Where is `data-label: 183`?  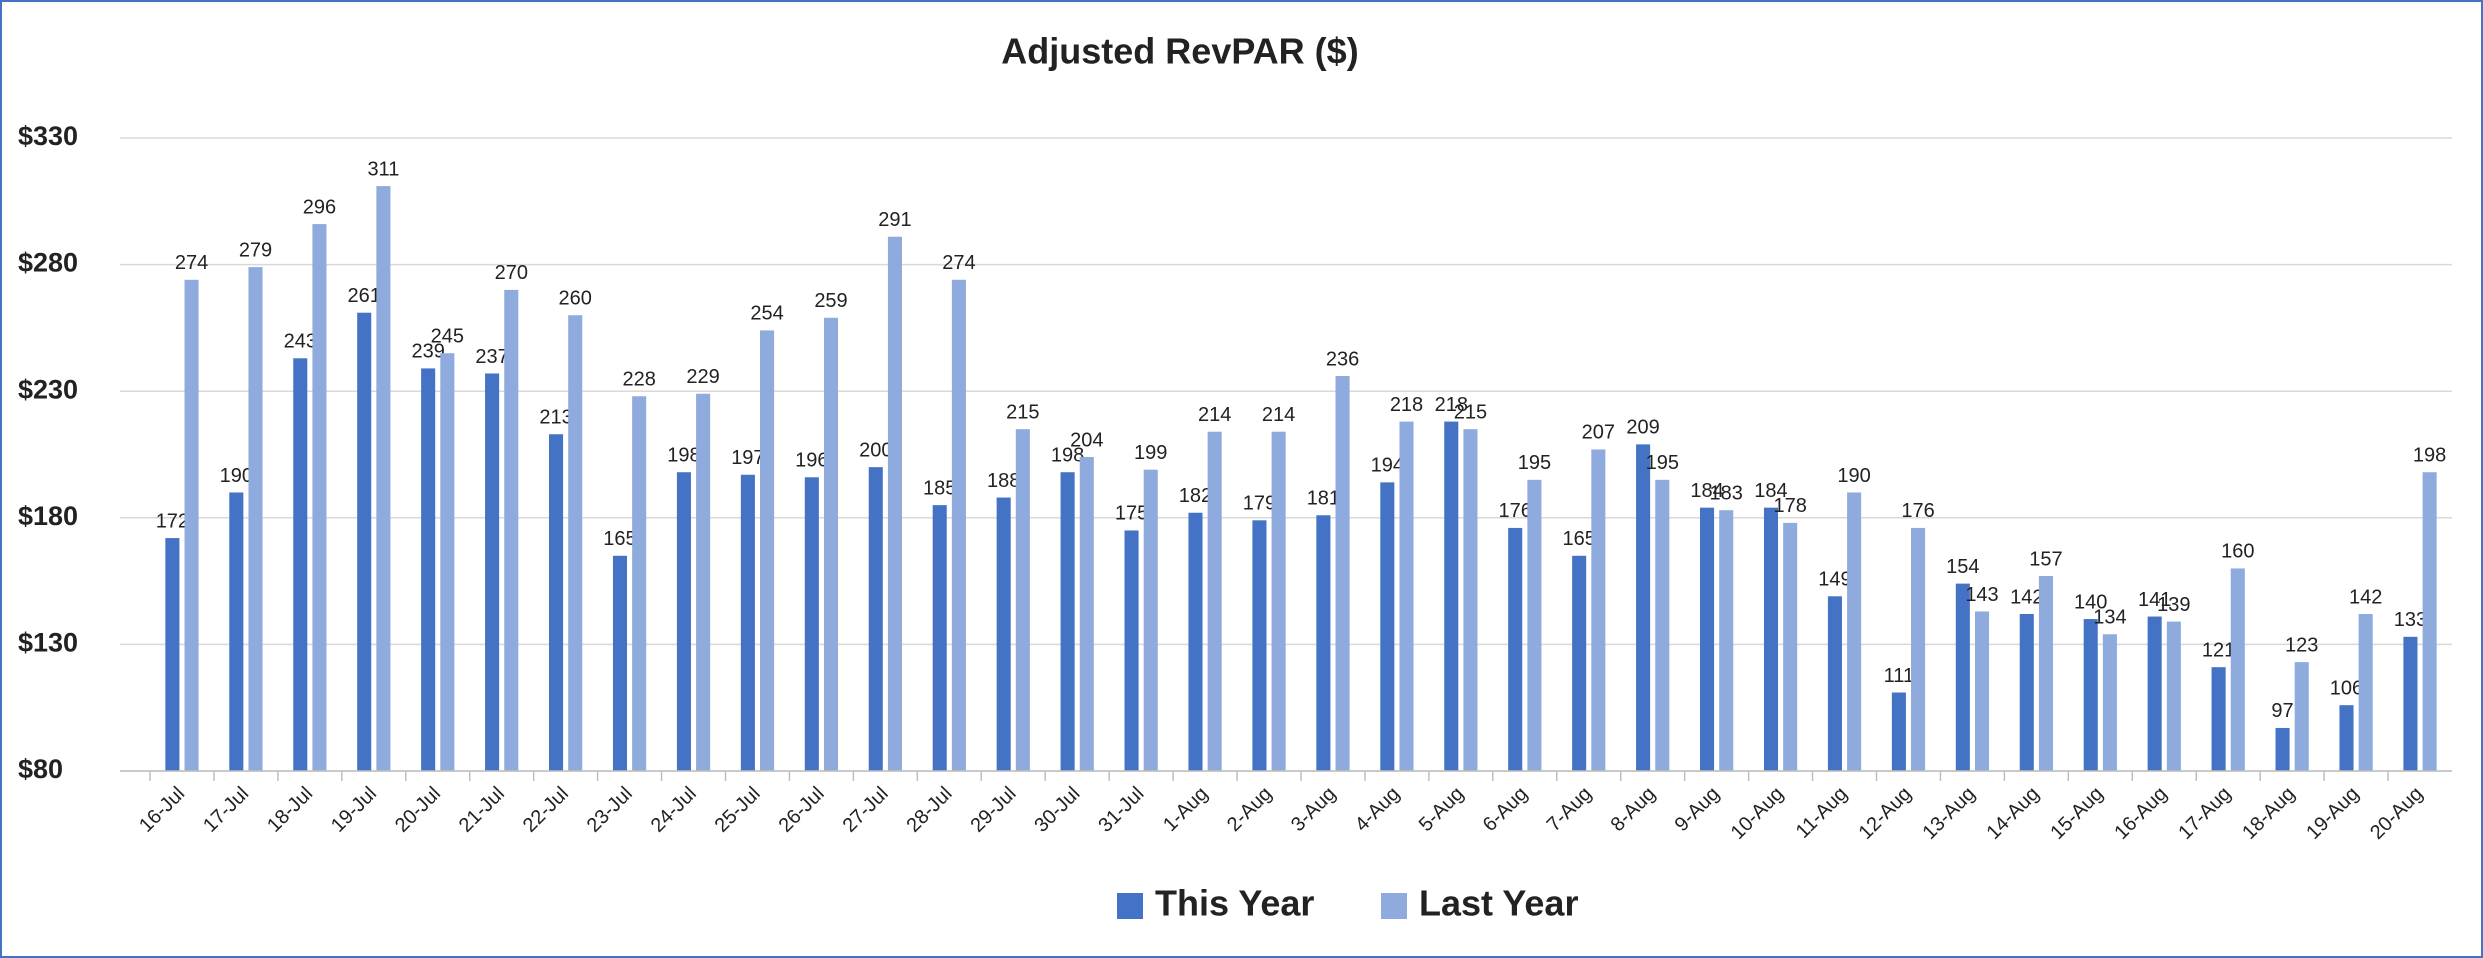
data-label: 183 is located at coordinates (1726, 493).